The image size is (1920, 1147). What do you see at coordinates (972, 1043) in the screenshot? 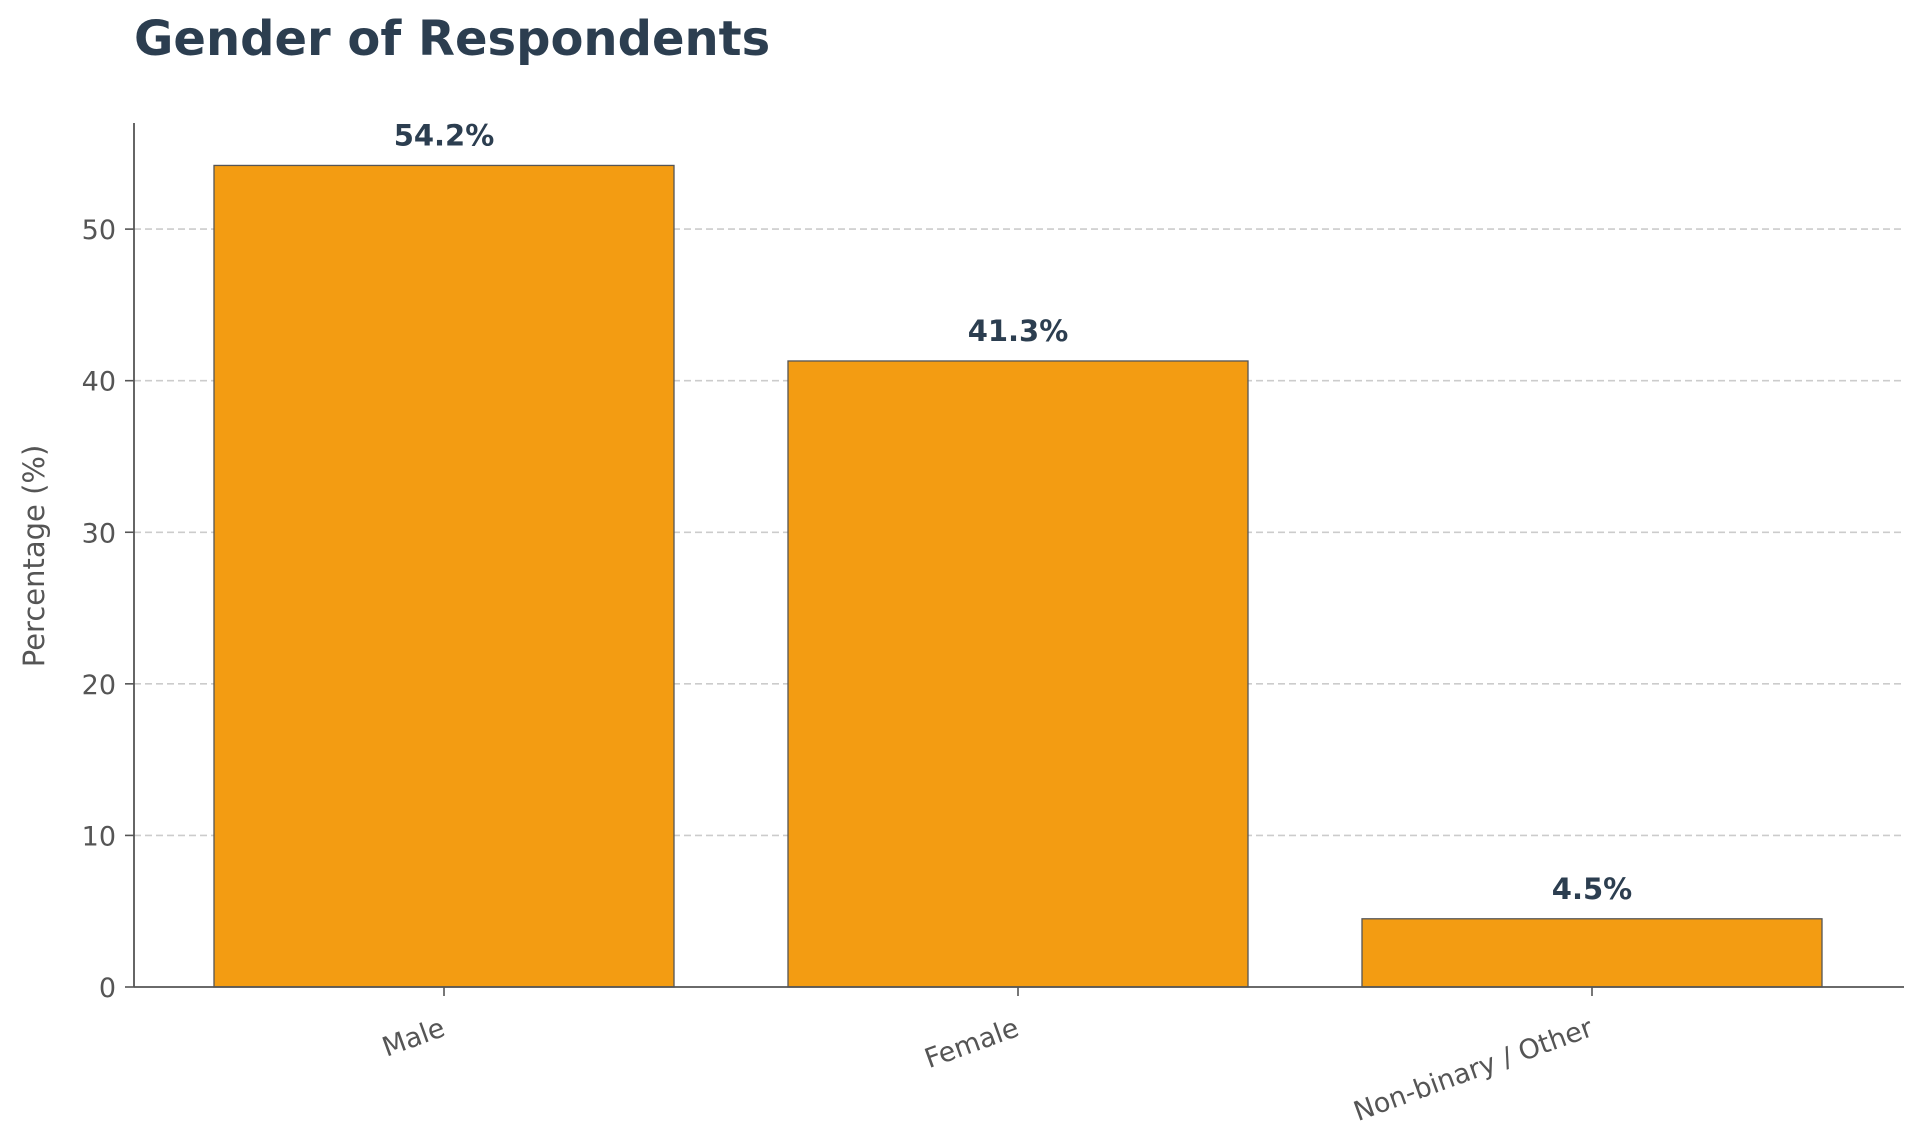
I see `x-tick-label-1: Female` at bounding box center [972, 1043].